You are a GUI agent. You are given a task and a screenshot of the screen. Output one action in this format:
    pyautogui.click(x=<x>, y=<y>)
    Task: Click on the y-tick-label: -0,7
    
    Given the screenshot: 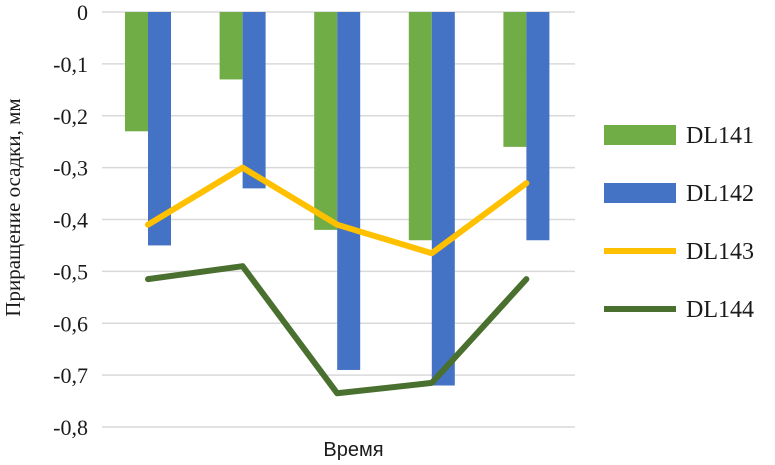 What is the action you would take?
    pyautogui.click(x=70, y=375)
    